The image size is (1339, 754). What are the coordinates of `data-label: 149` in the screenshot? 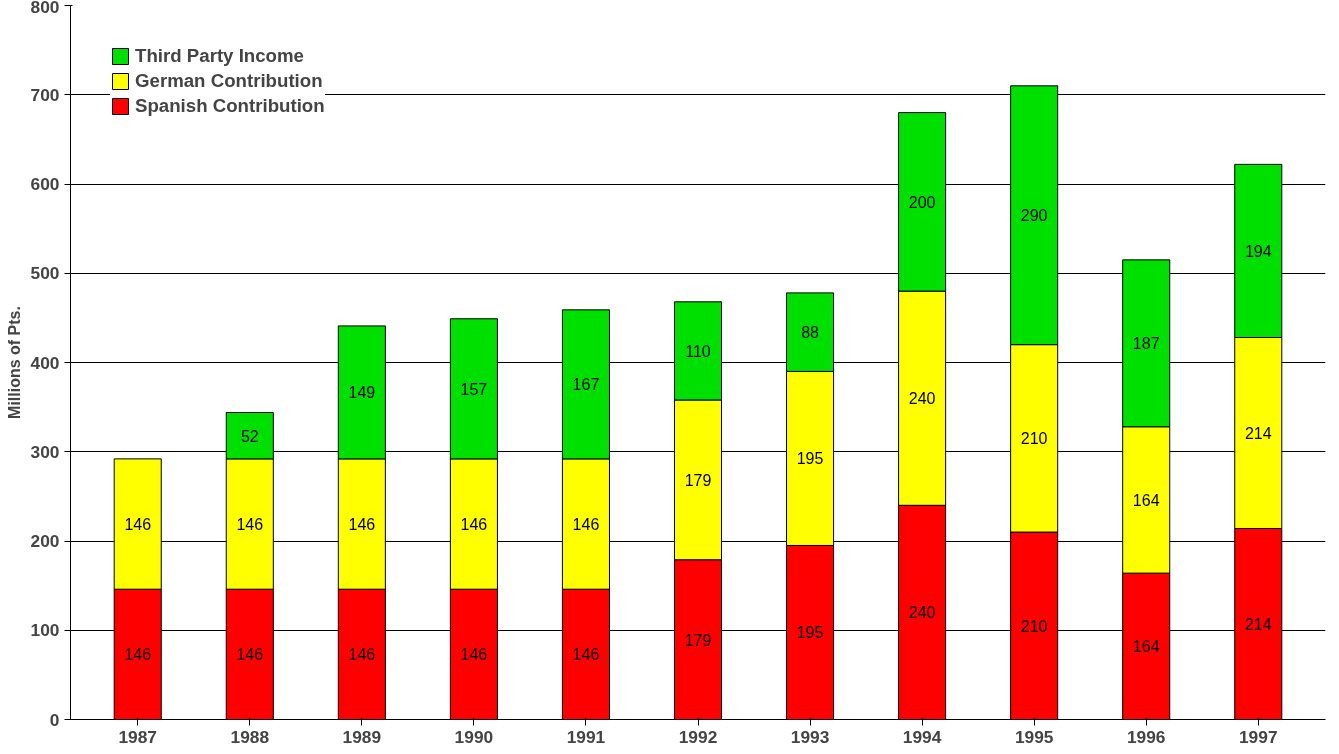 It's located at (362, 393).